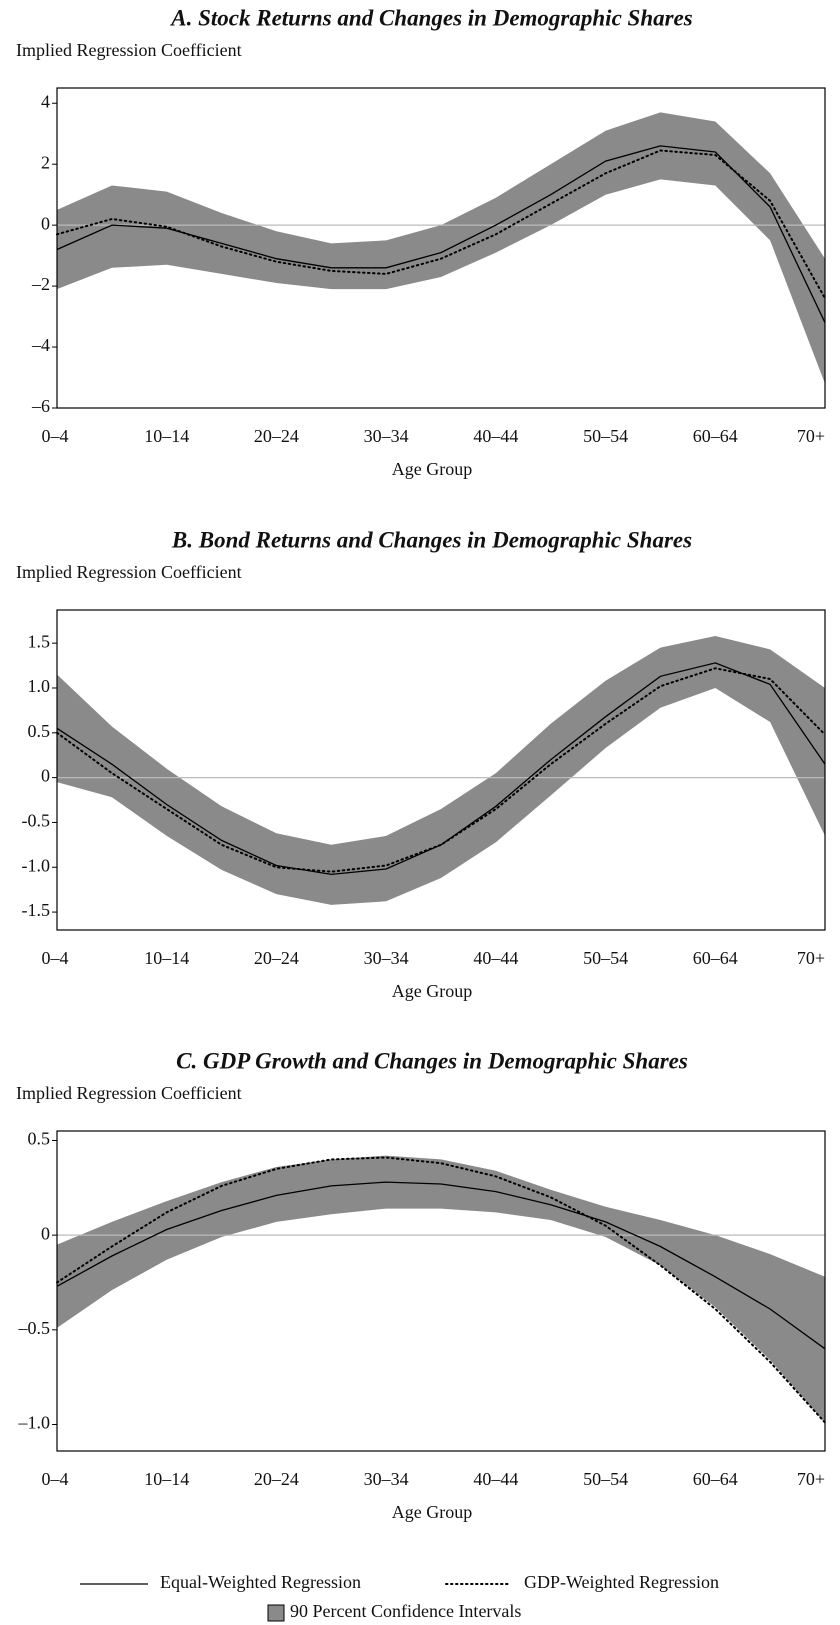 This screenshot has height=1625, width=840. I want to click on y-tick-label: 4, so click(45, 101).